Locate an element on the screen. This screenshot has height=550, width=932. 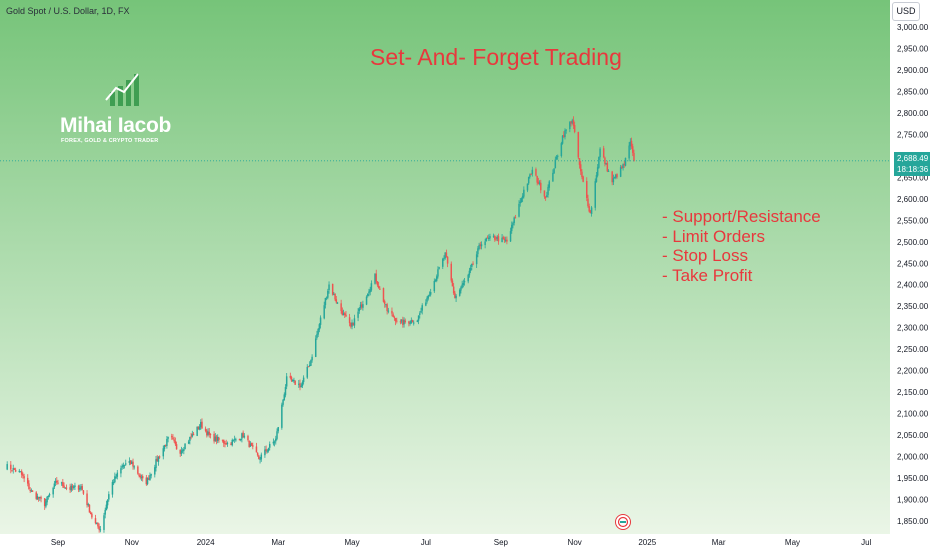
price-tick-label: 2,350.00 is located at coordinates (913, 306).